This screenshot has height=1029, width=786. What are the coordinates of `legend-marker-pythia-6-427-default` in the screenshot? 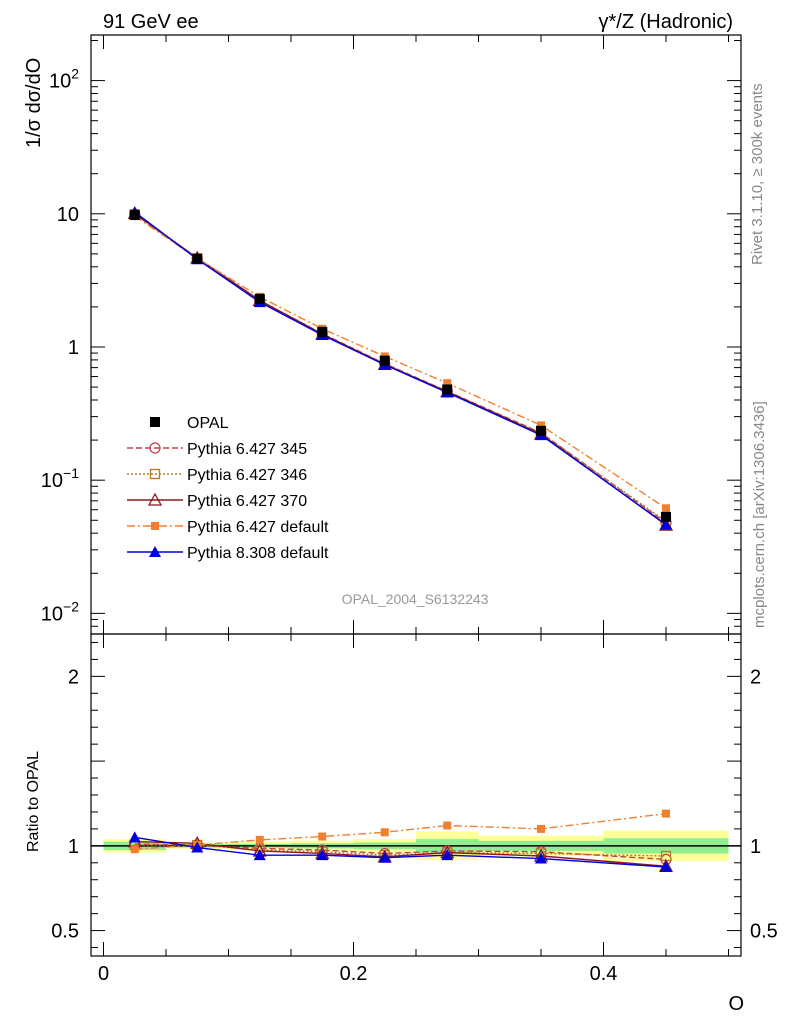 It's located at (155, 526).